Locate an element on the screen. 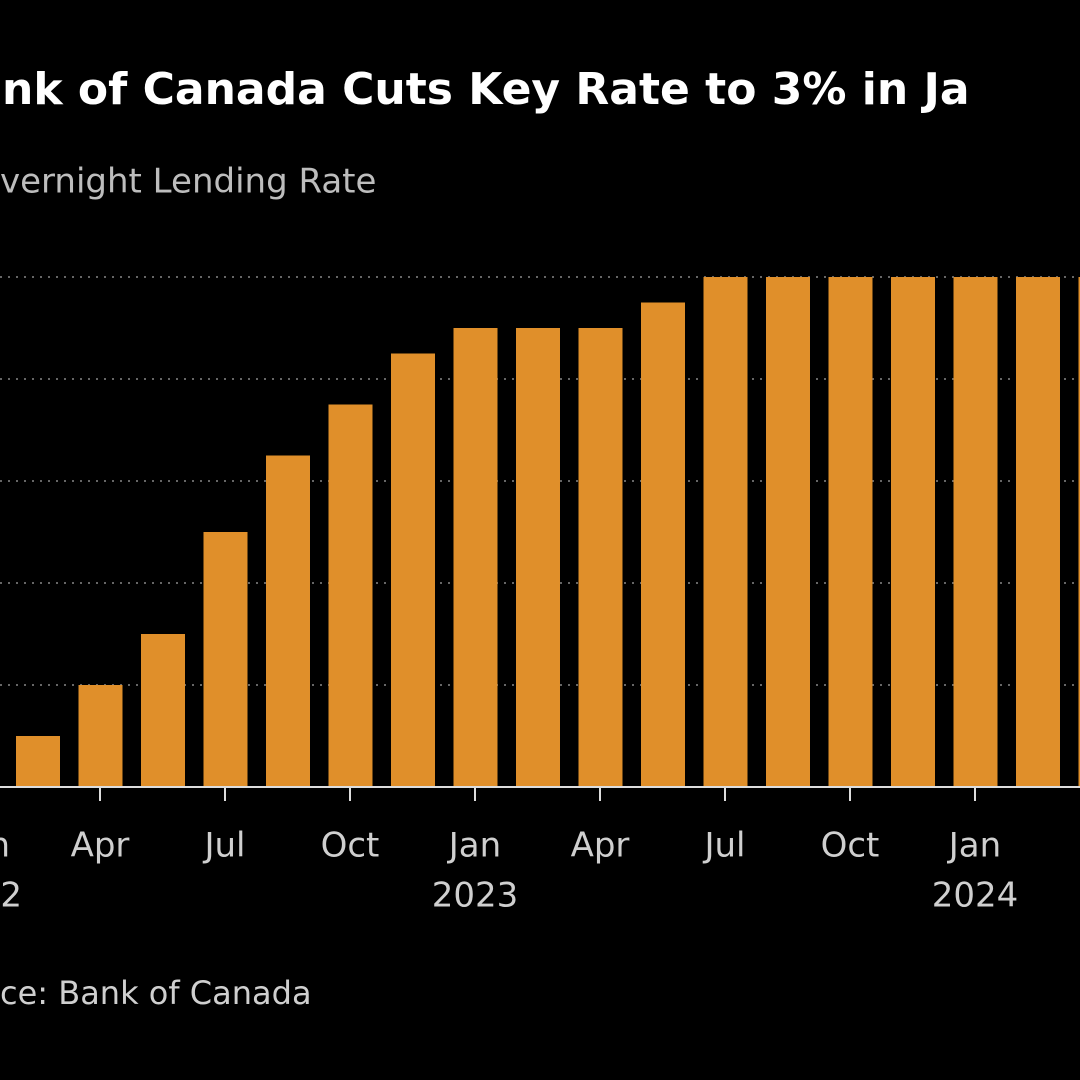 The image size is (1080, 1080). source-note: ce: Bank of Canada is located at coordinates (156, 993).